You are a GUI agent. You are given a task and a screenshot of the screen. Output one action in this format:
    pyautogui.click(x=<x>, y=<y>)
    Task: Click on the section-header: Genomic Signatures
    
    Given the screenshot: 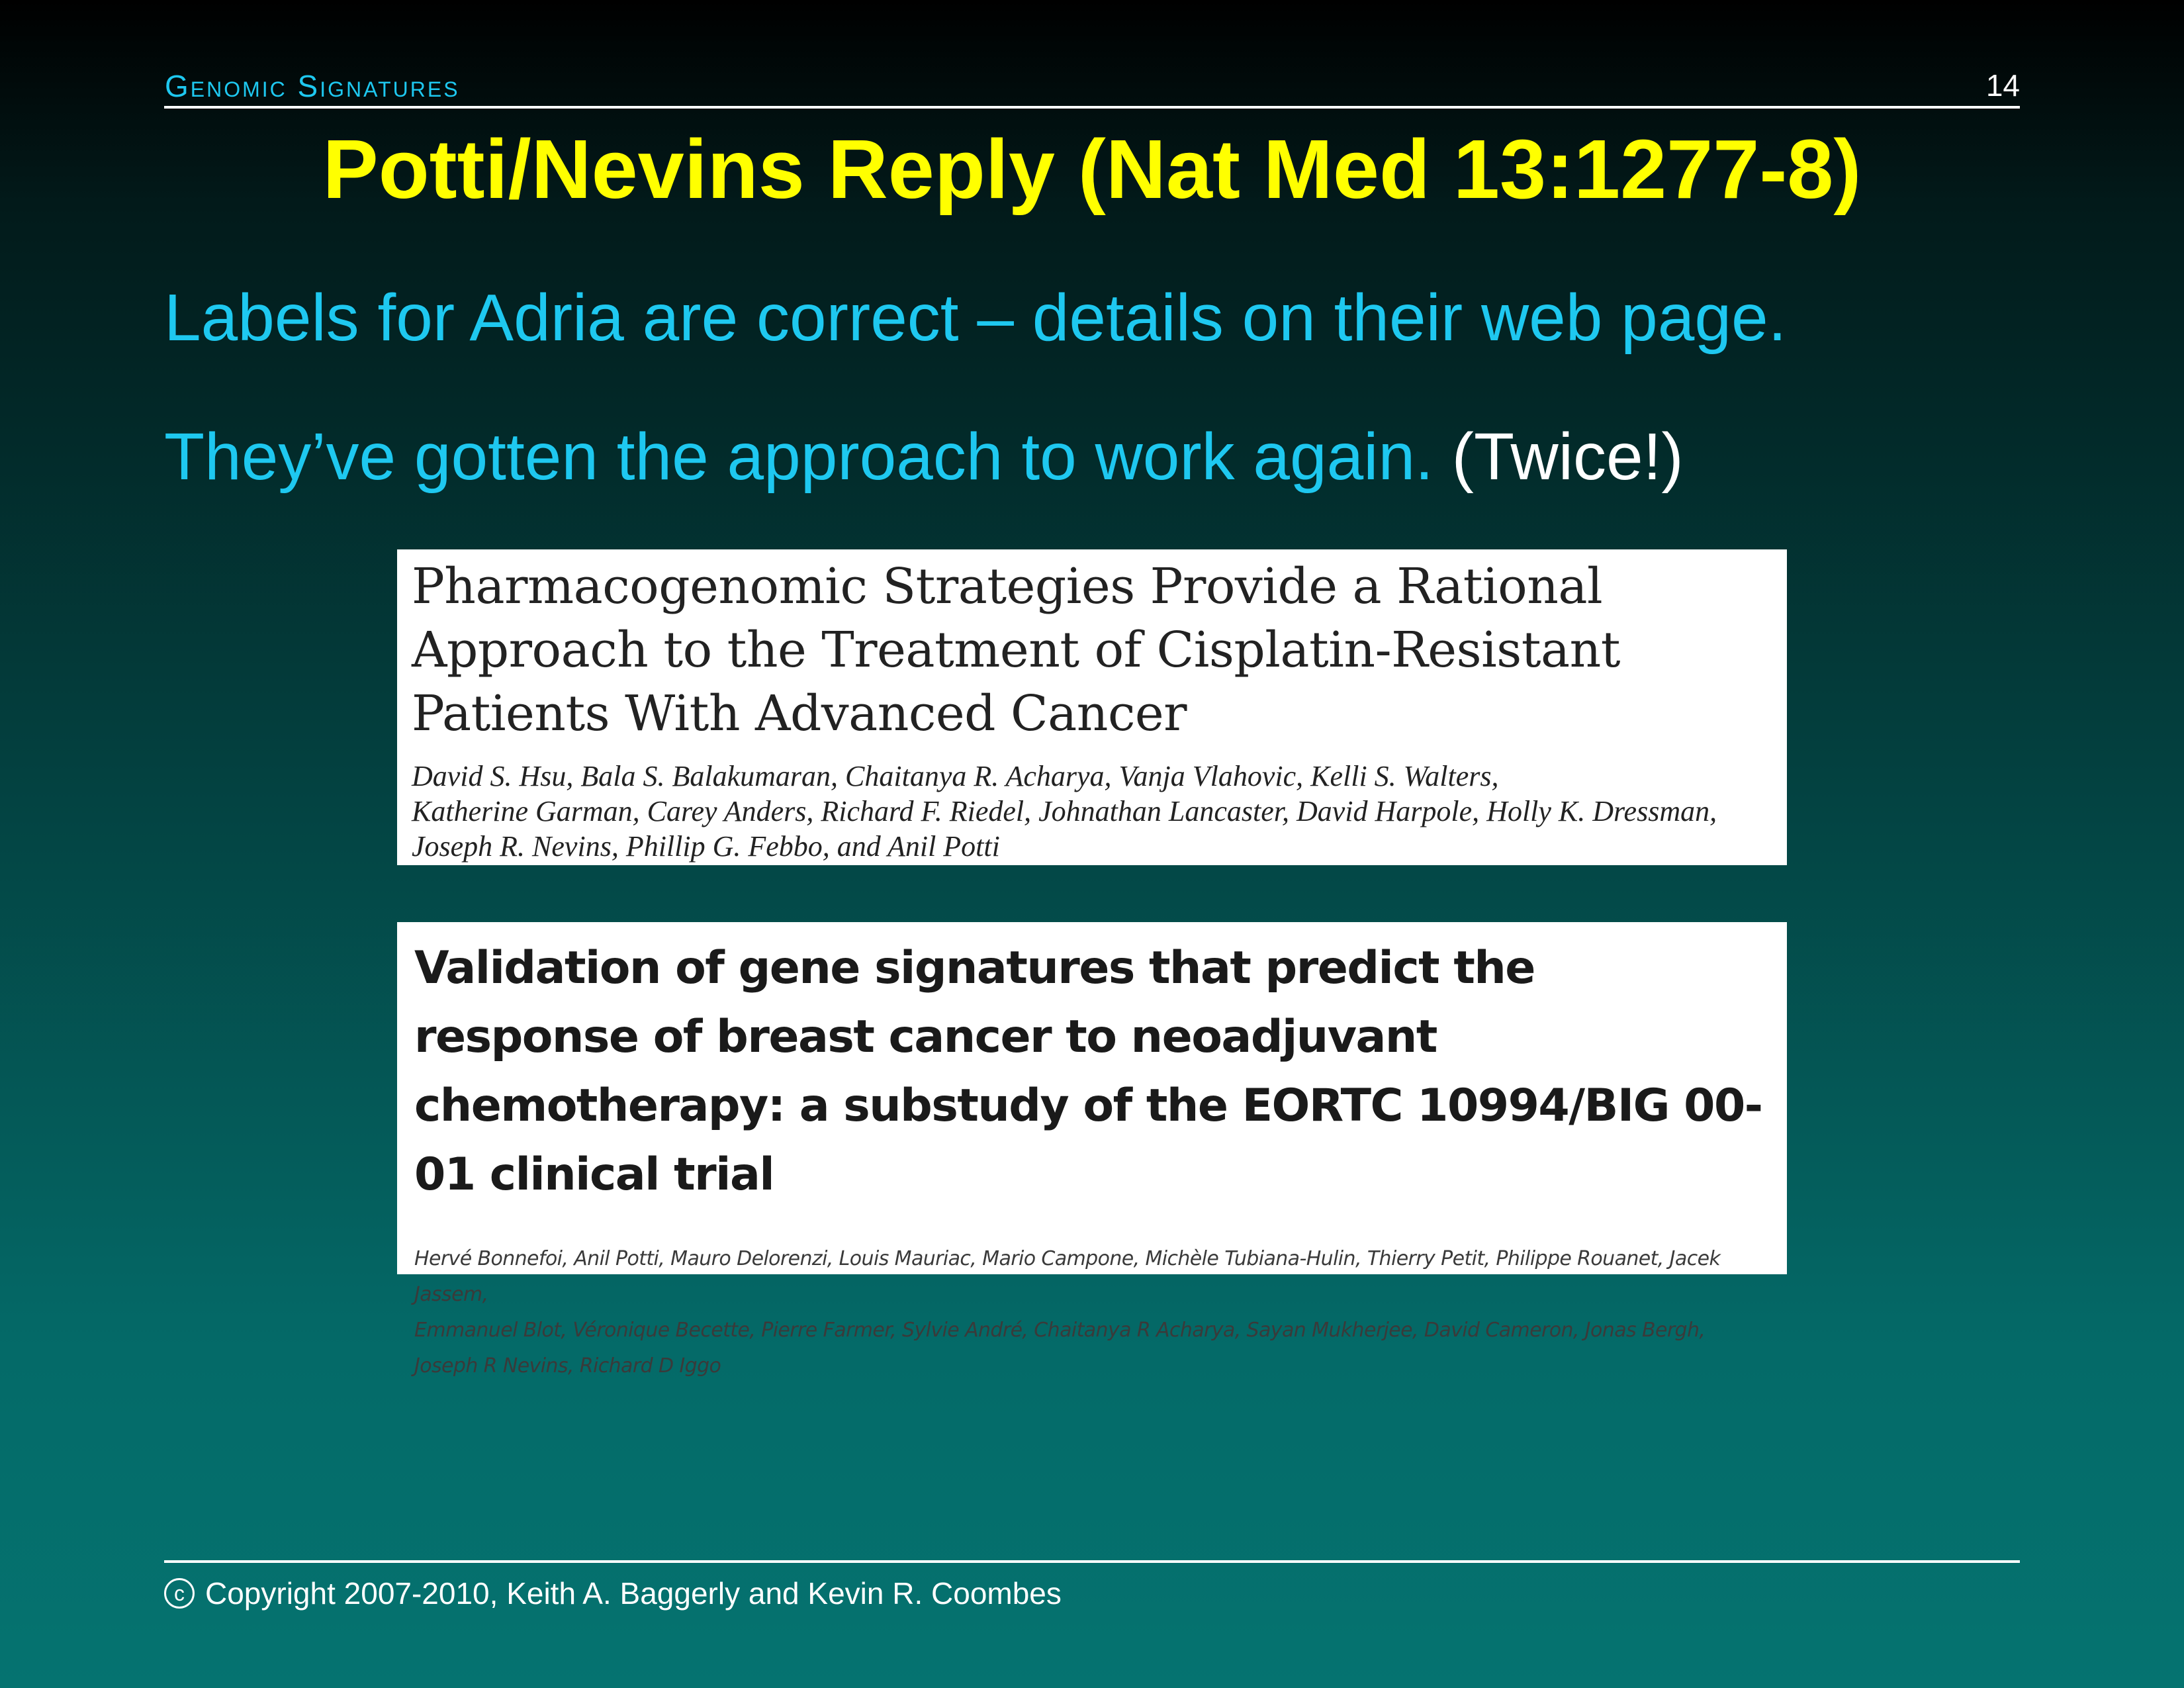 What is the action you would take?
    pyautogui.click(x=312, y=86)
    